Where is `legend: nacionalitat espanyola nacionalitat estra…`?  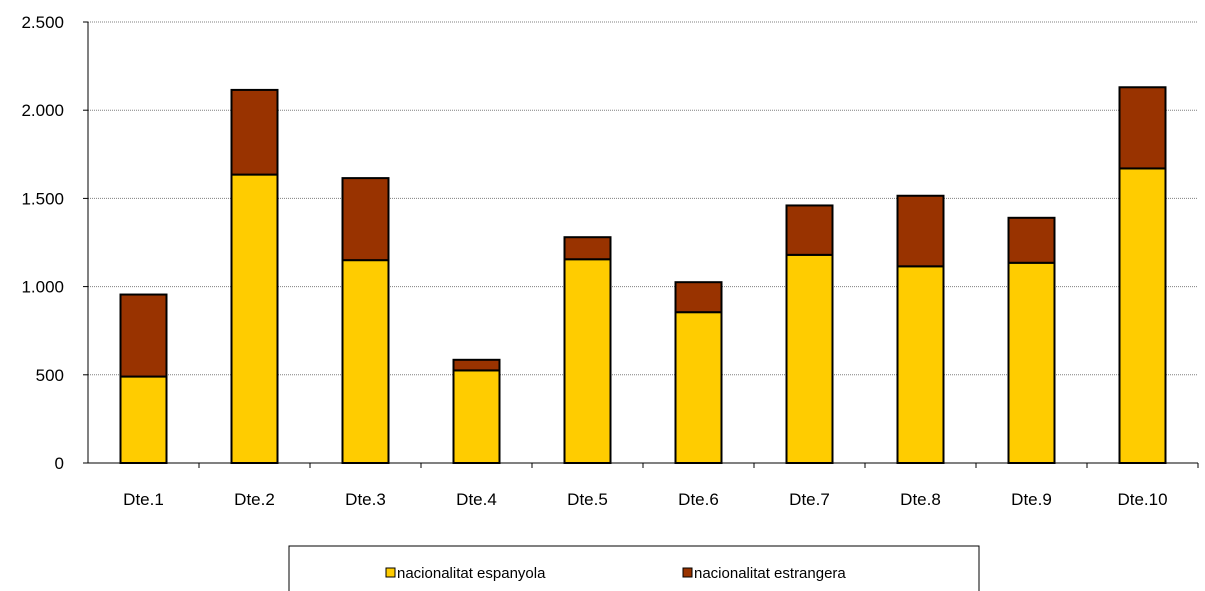 legend: nacionalitat espanyola nacionalitat estra… is located at coordinates (634, 568).